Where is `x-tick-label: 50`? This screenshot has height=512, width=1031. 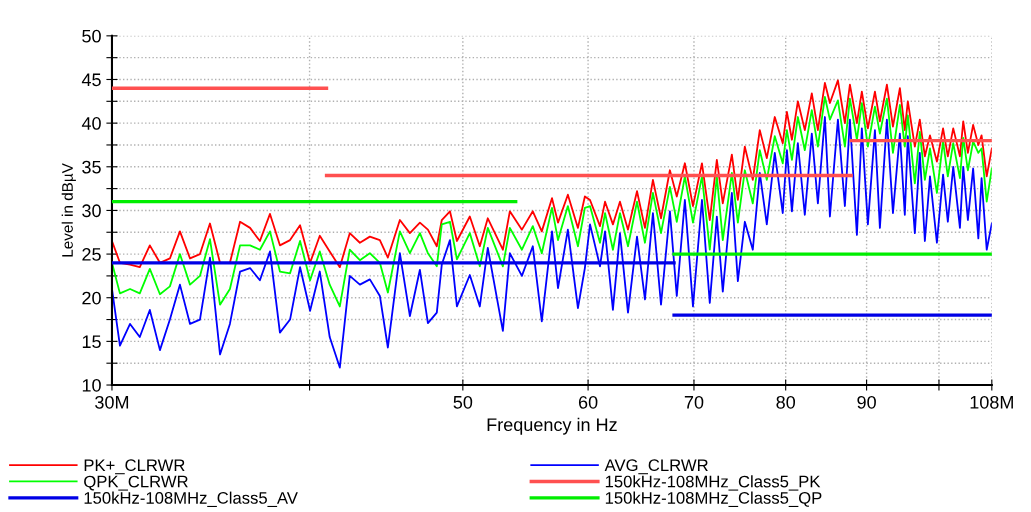
x-tick-label: 50 is located at coordinates (463, 402).